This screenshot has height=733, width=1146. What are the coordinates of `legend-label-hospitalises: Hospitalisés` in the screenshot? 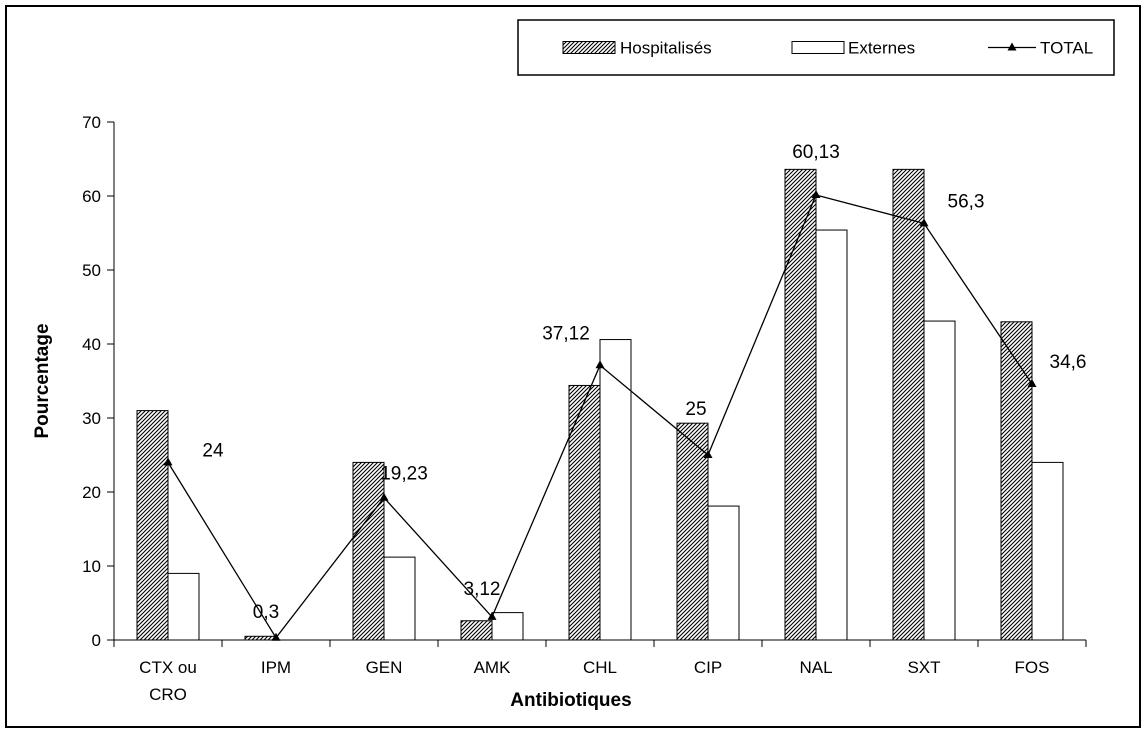 It's located at (666, 48).